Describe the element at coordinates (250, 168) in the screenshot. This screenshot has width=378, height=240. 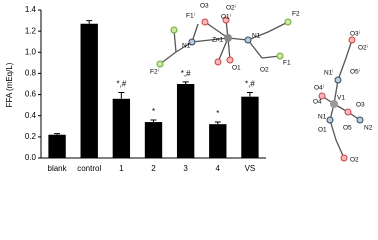
I see `x-tick-label: VS` at that location.